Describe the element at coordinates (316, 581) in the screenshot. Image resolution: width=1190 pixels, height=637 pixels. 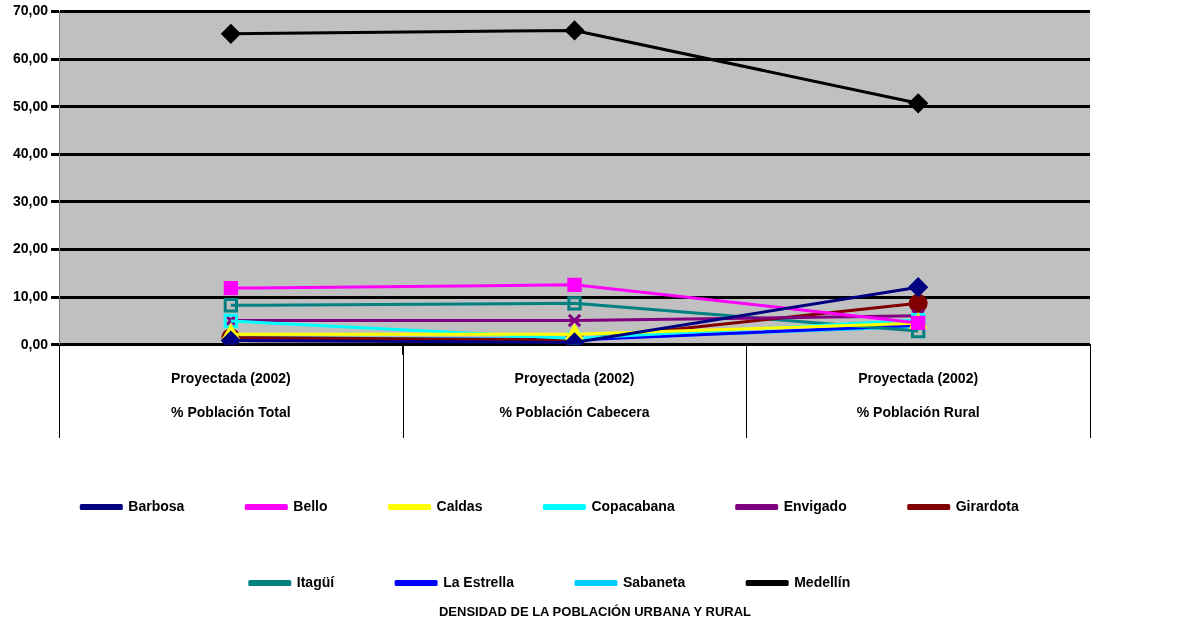
I see `legend-label: Itagüí` at that location.